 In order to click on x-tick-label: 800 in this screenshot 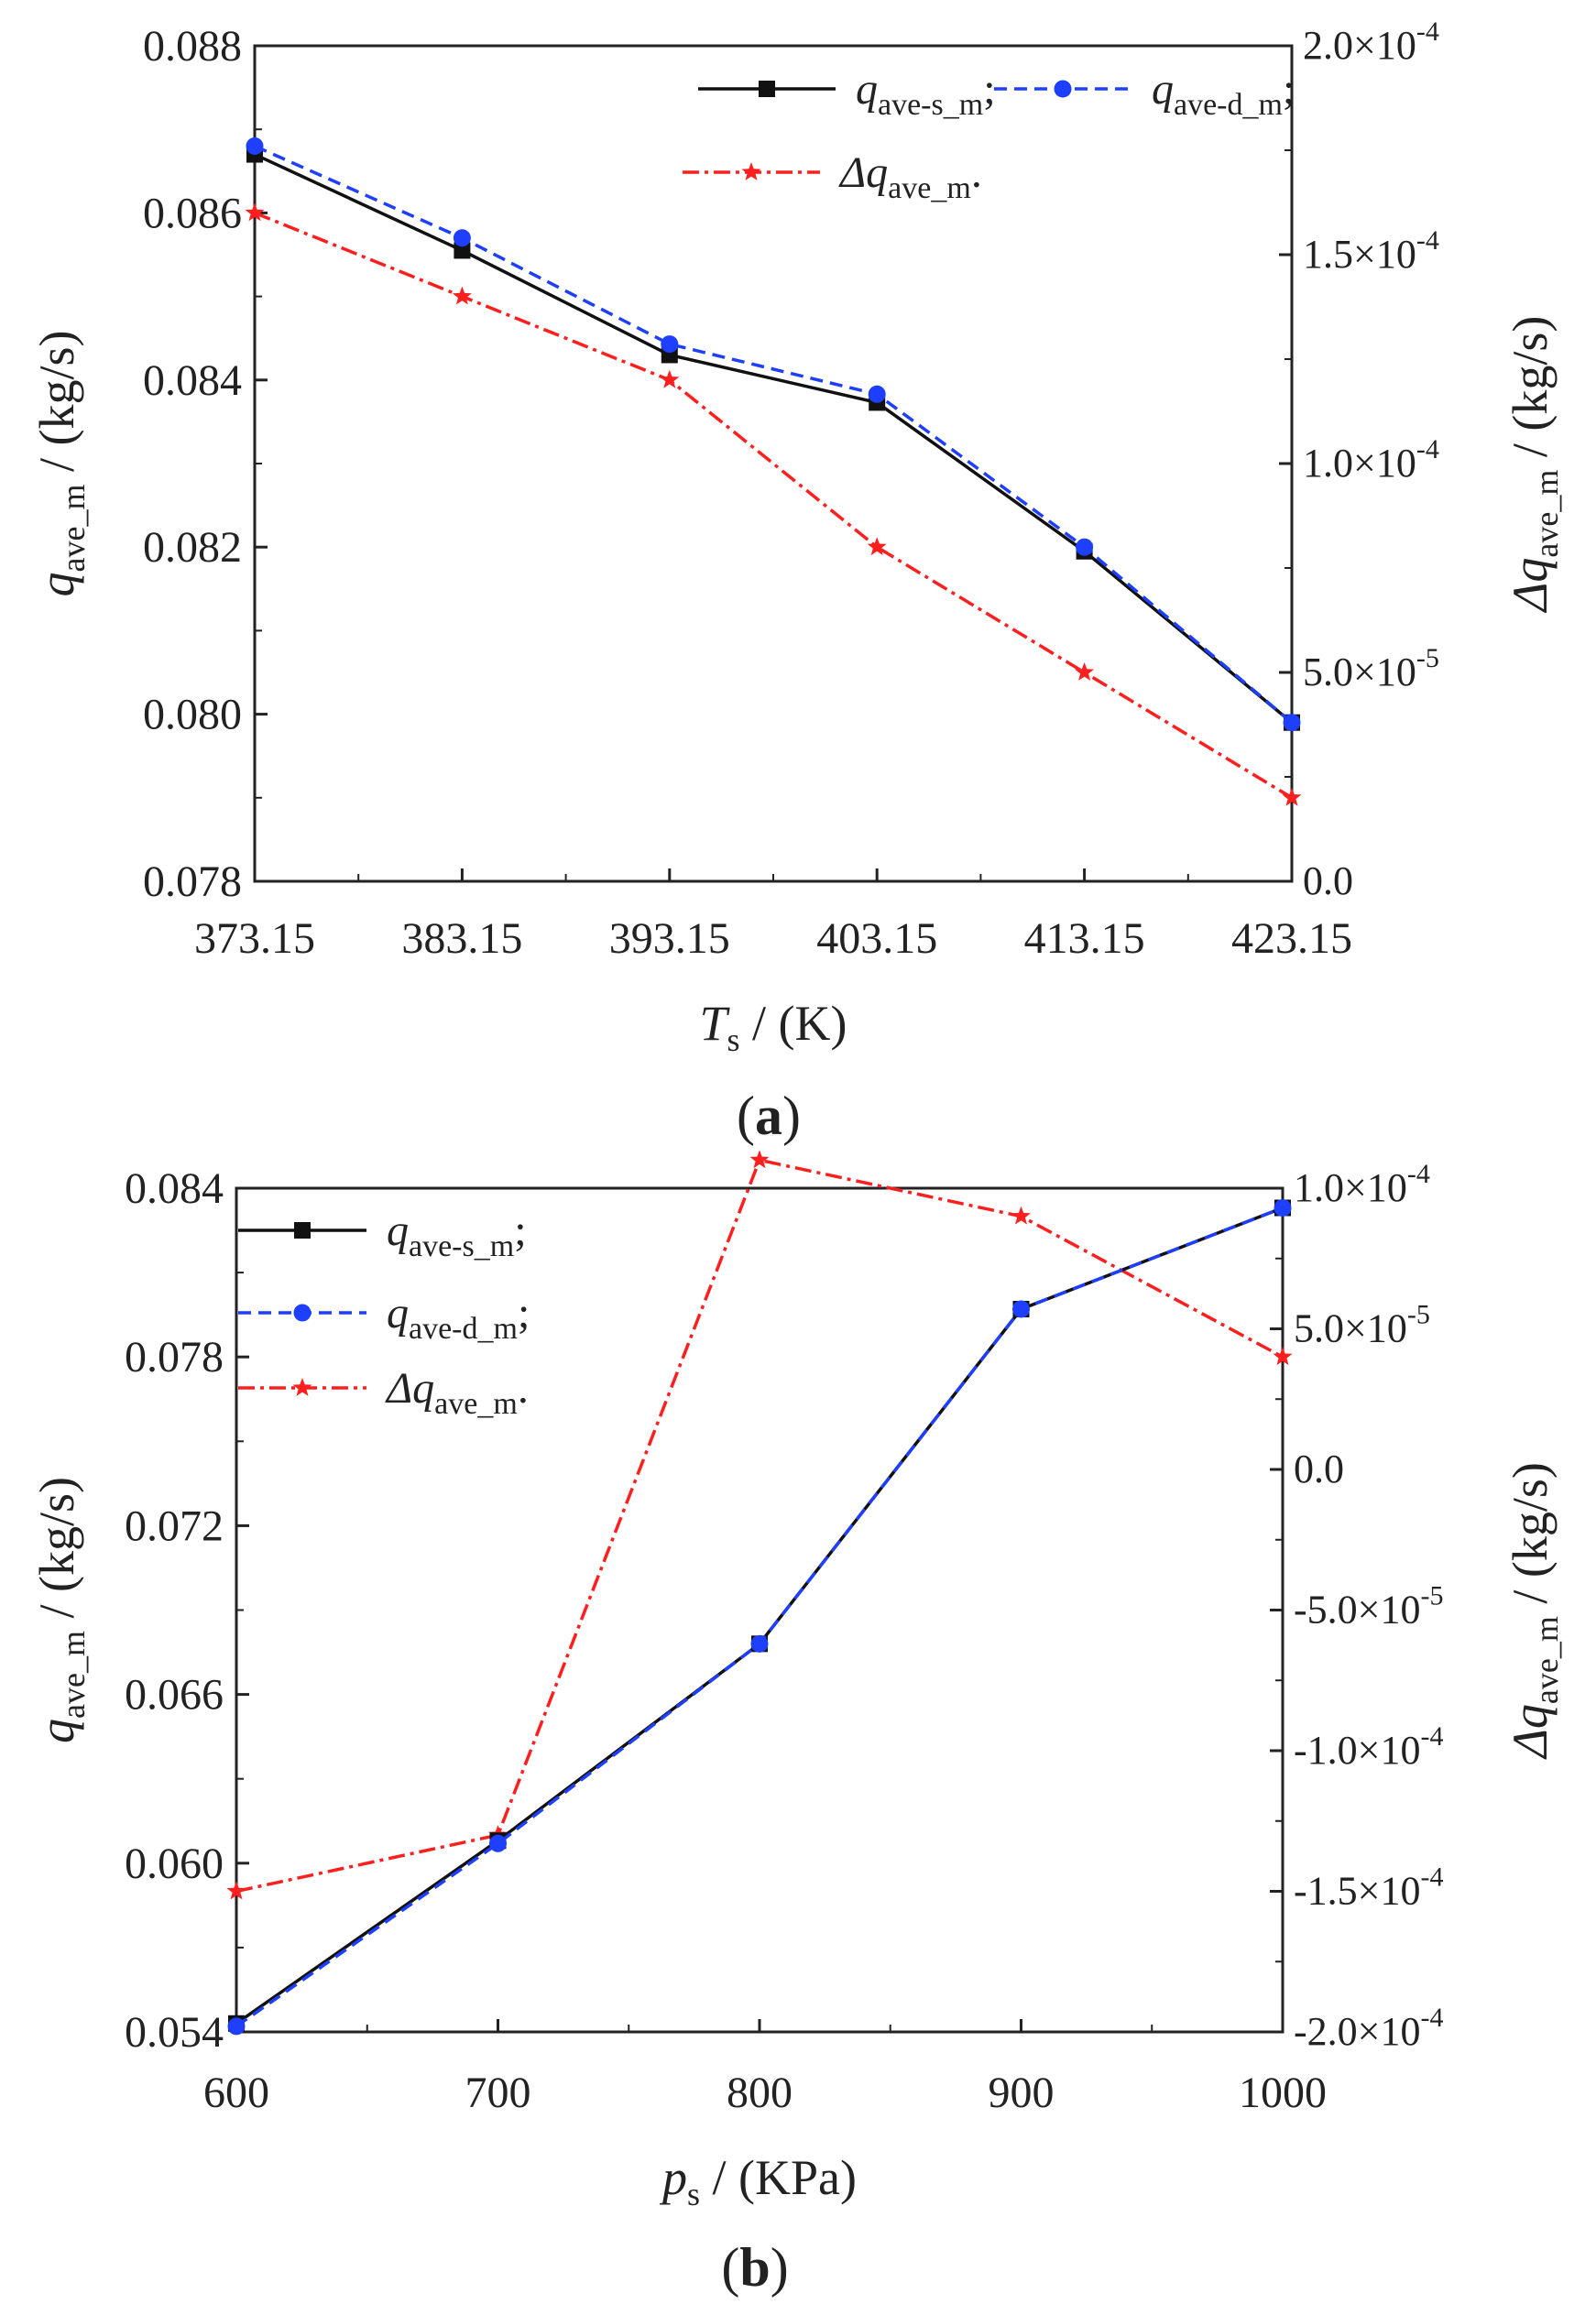, I will do `click(760, 2093)`.